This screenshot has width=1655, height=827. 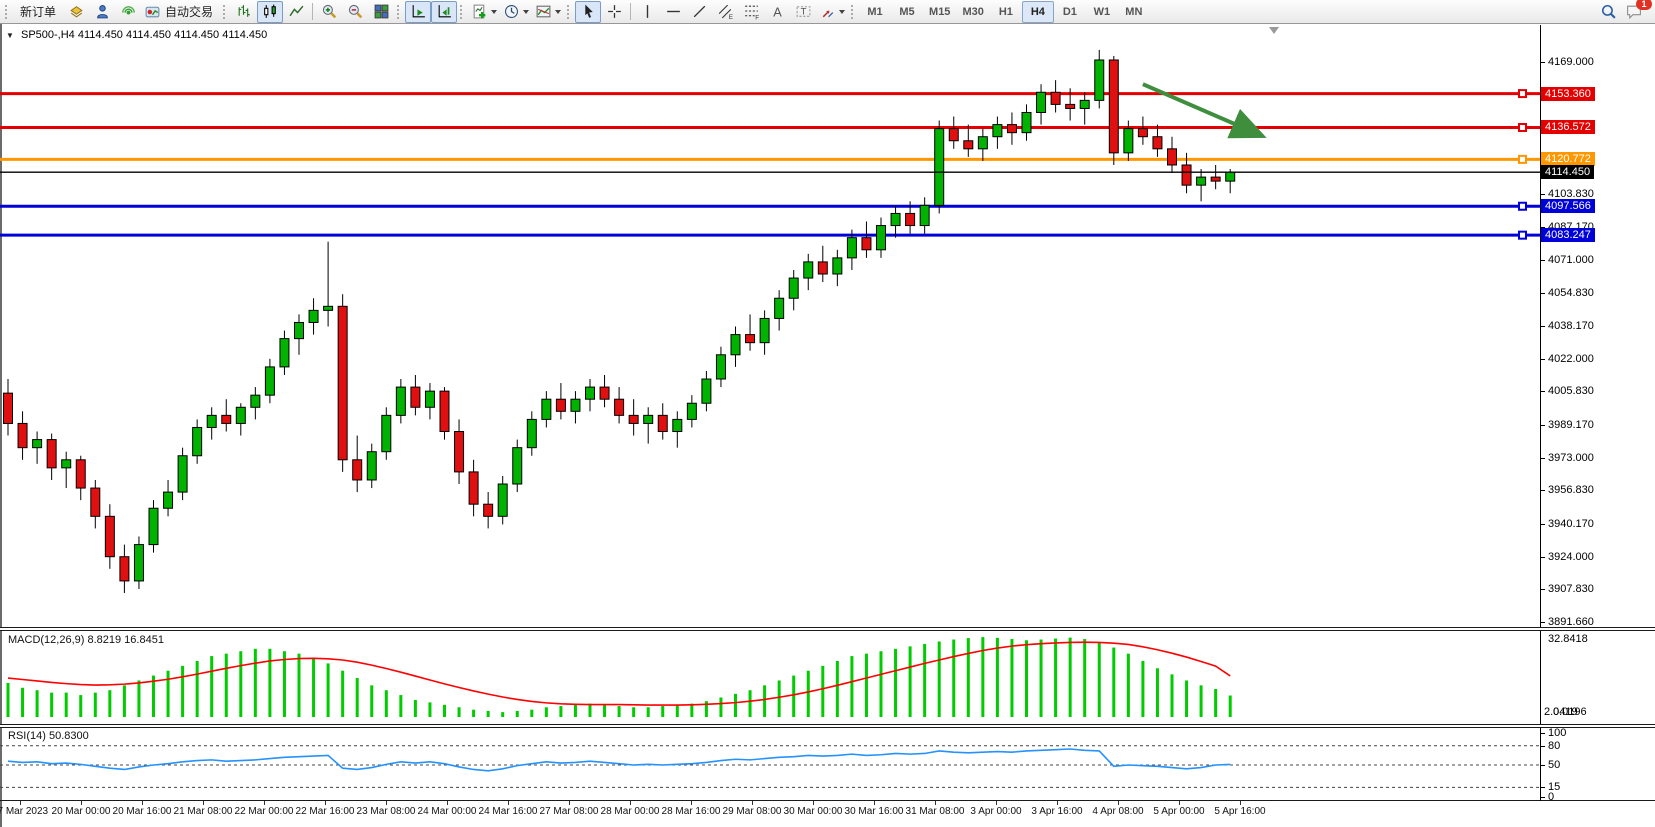 I want to click on arrows-tool-button, so click(x=832, y=12).